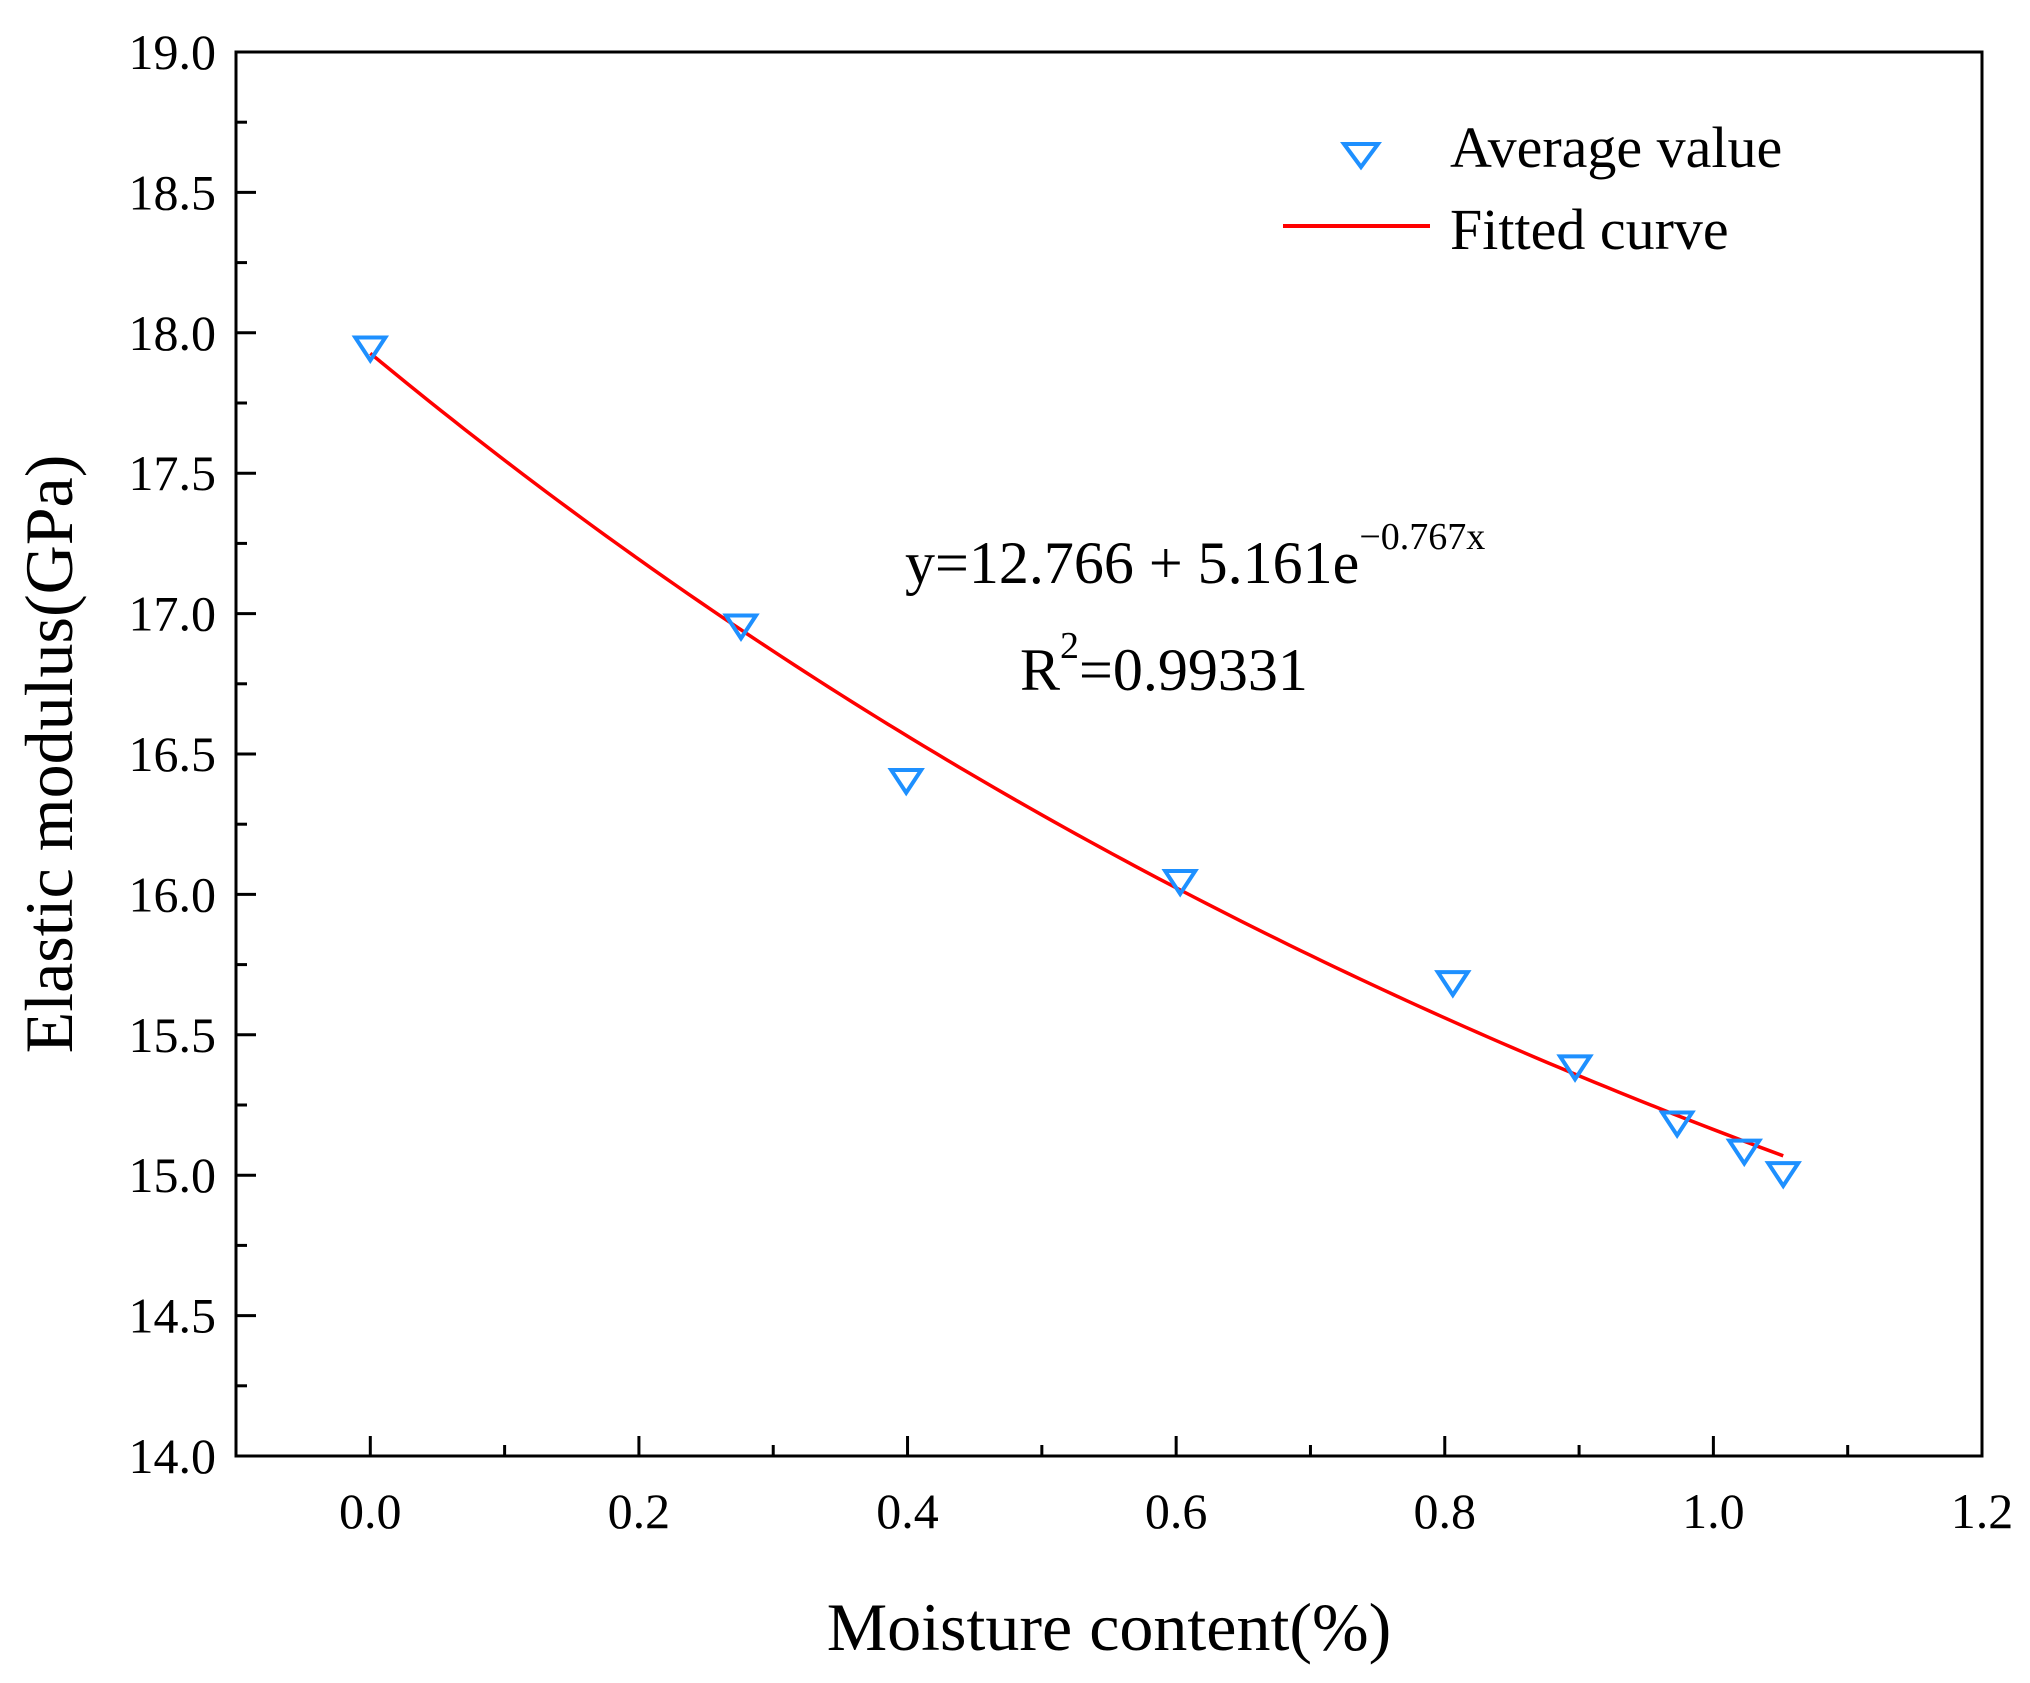  I want to click on x-tick-label: 0.0, so click(370, 1511).